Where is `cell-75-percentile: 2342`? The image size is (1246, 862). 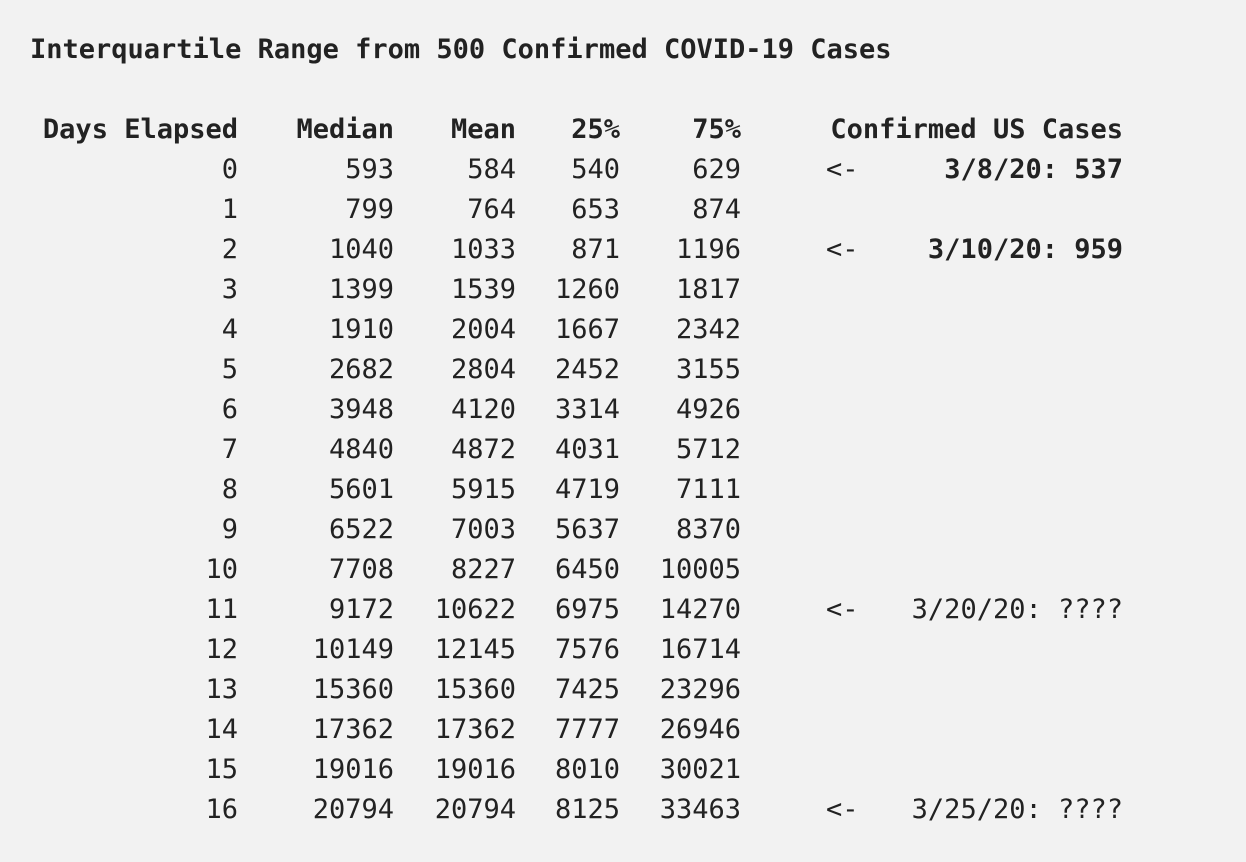 cell-75-percentile: 2342 is located at coordinates (708, 329).